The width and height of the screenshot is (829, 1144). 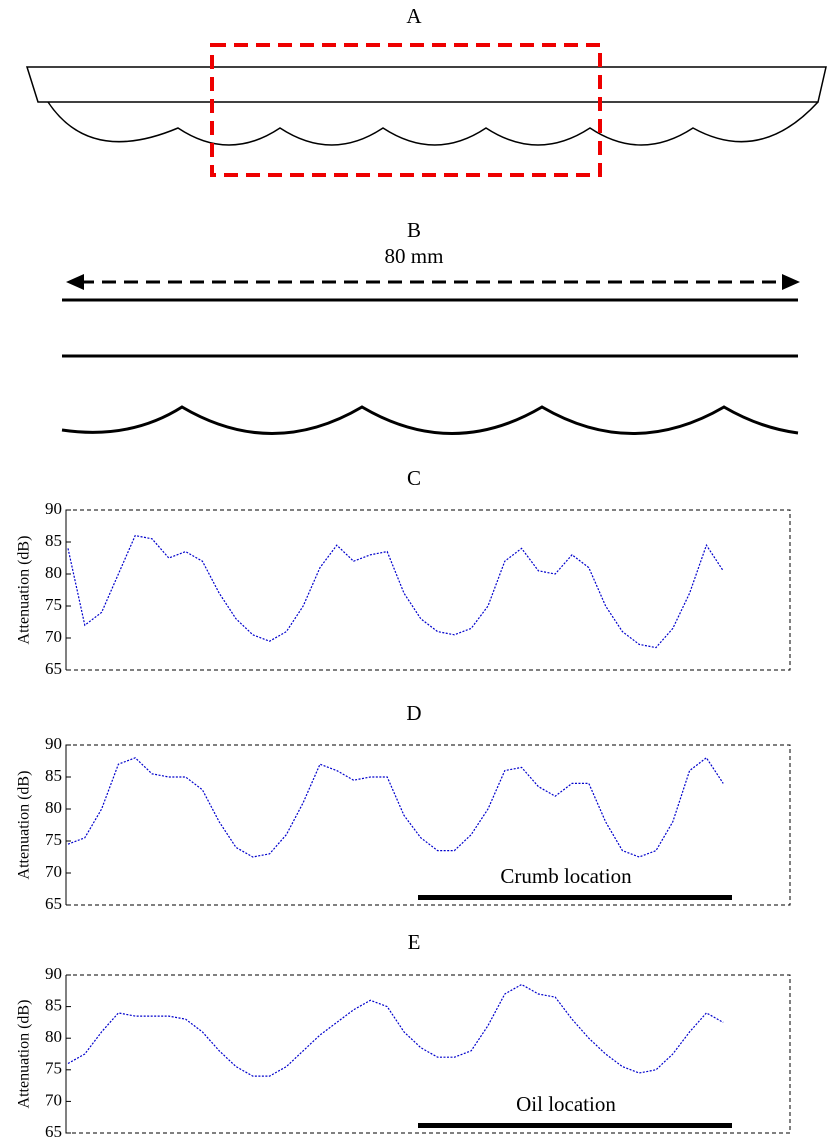 I want to click on selection-box, so click(x=406, y=110).